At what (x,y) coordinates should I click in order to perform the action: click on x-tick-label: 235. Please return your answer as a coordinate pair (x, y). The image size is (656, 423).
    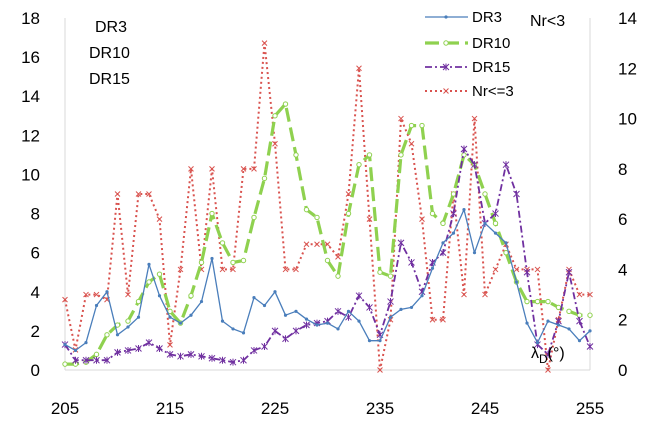
    Looking at the image, I should click on (380, 408).